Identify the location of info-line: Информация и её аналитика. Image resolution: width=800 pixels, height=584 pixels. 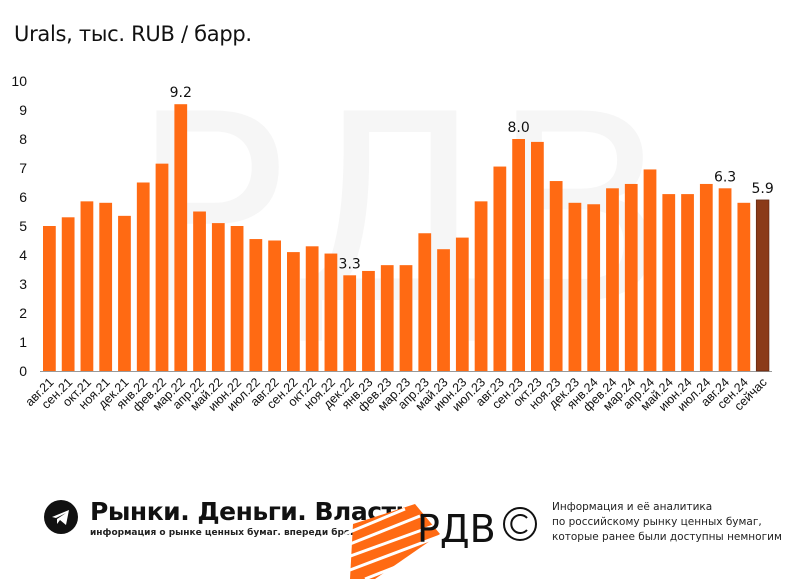
(632, 507).